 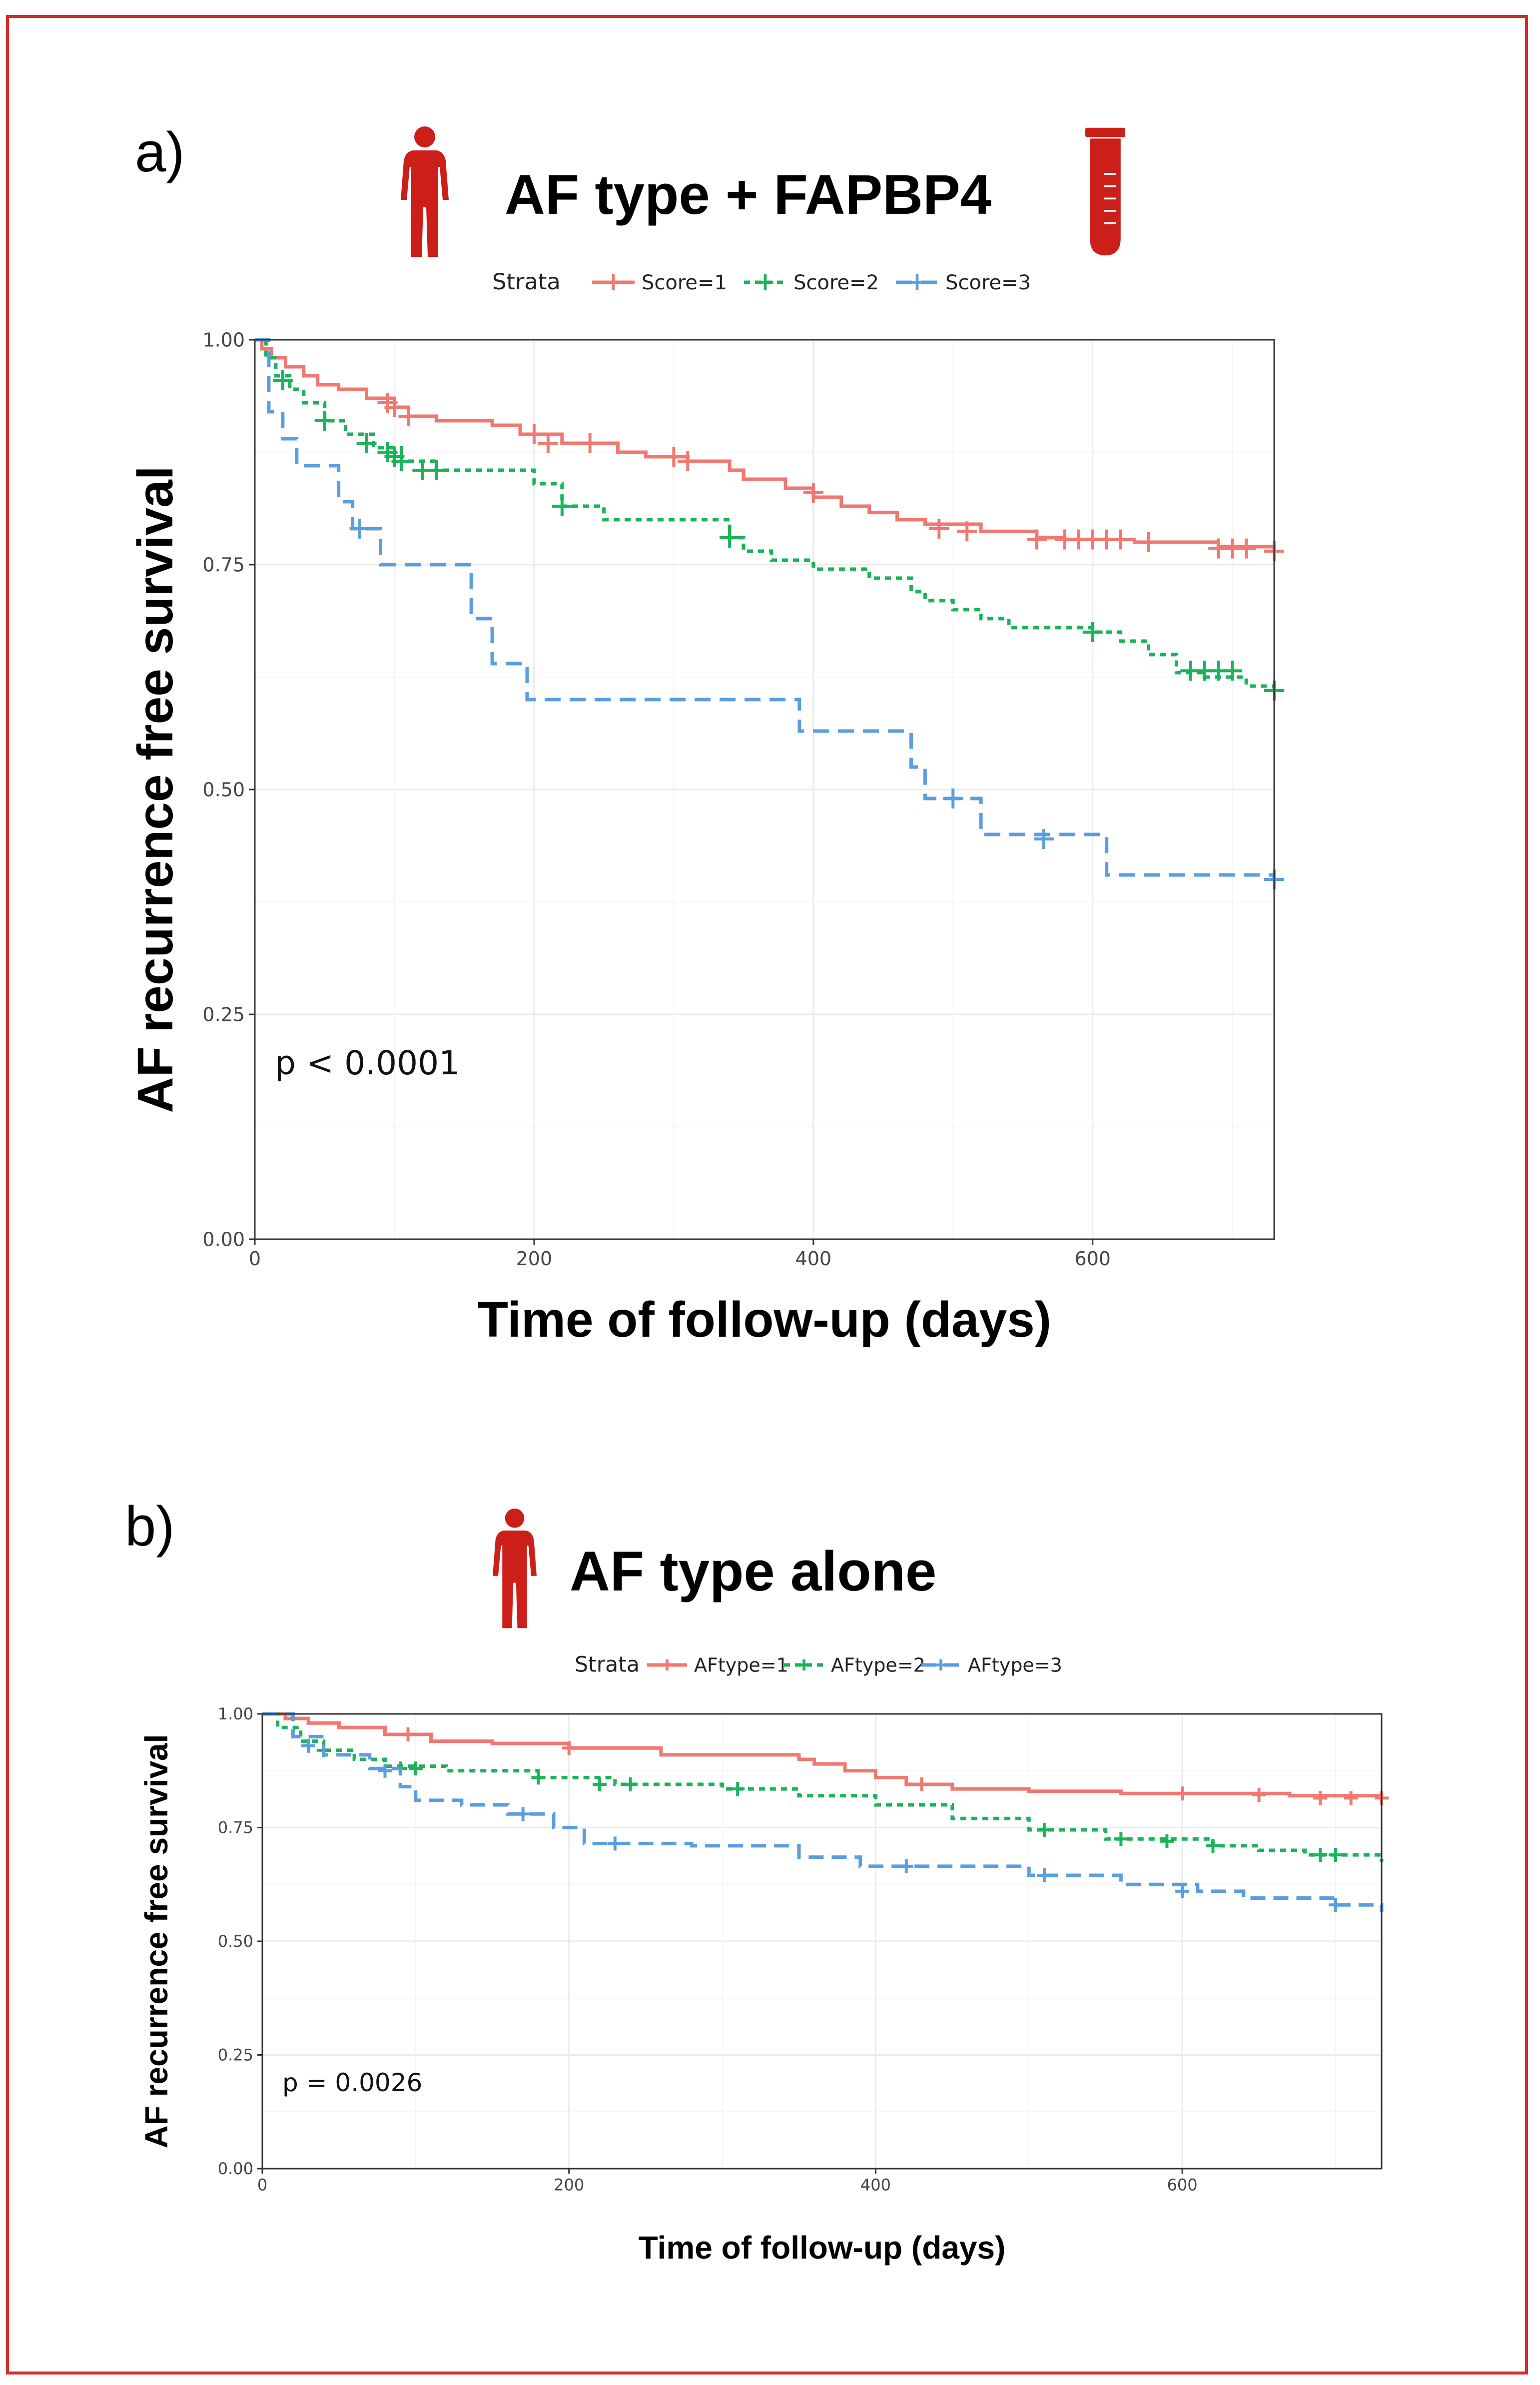 I want to click on panel-b-label: b), so click(x=150, y=1527).